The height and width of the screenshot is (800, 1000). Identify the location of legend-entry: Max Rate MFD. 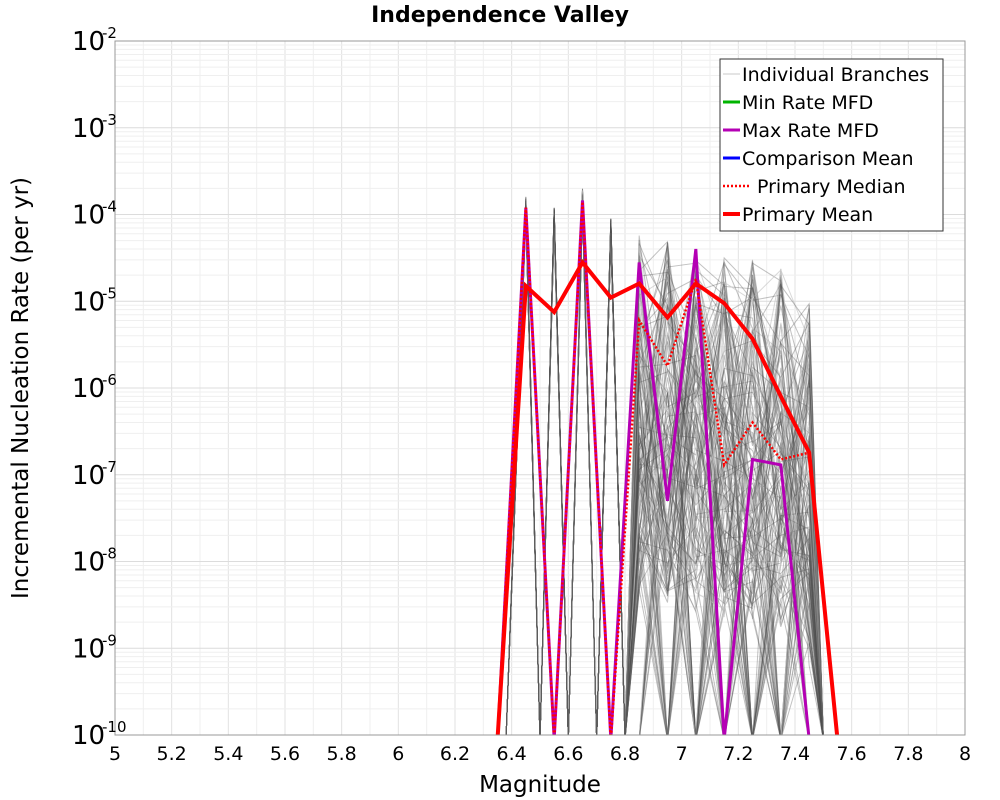
(801, 131).